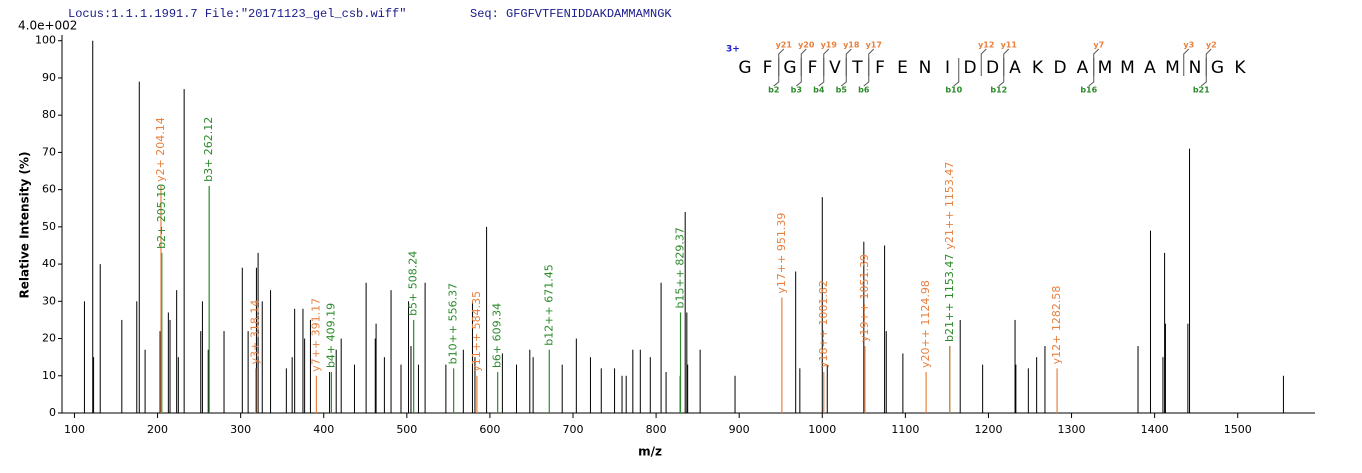  Describe the element at coordinates (1238, 429) in the screenshot. I see `x-tick-label: 1500` at that location.